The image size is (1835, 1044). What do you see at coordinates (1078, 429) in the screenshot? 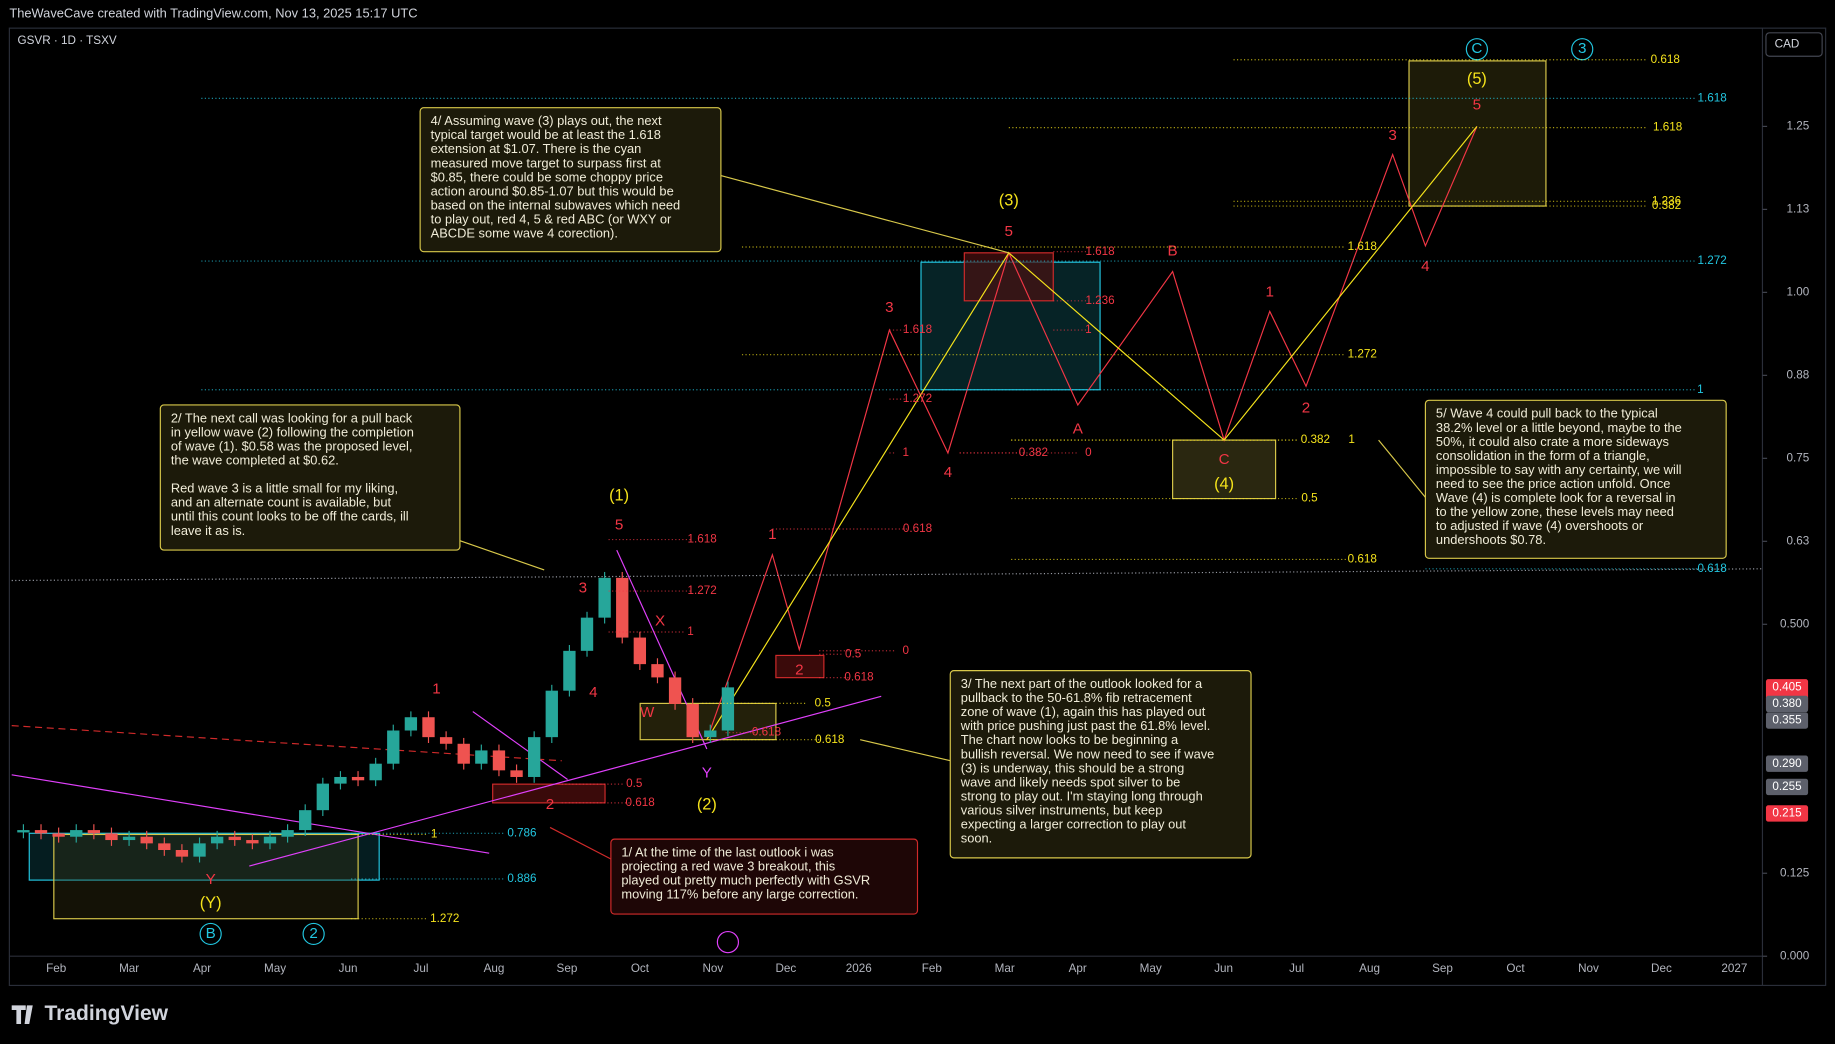
I see `wave-label: A` at bounding box center [1078, 429].